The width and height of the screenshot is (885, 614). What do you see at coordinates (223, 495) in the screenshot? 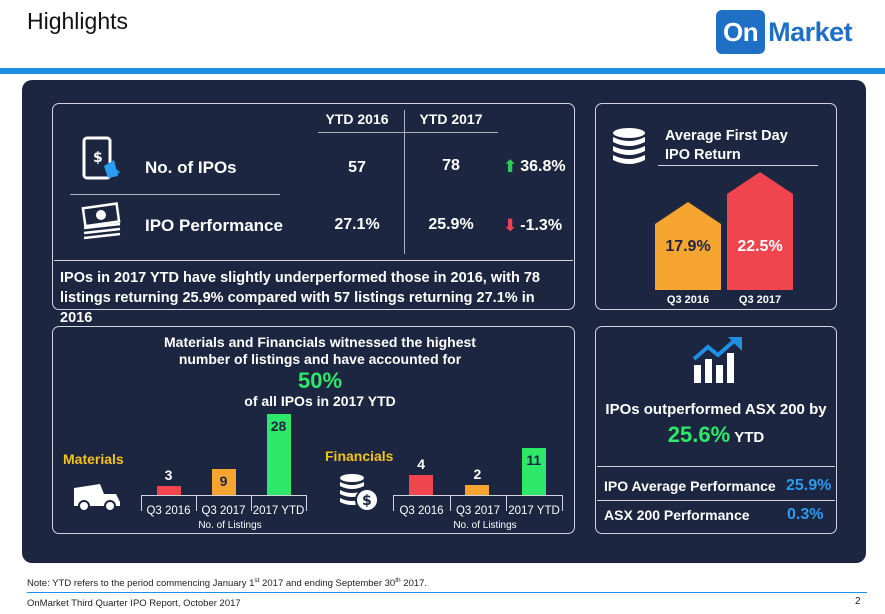
I see `materials-axis` at bounding box center [223, 495].